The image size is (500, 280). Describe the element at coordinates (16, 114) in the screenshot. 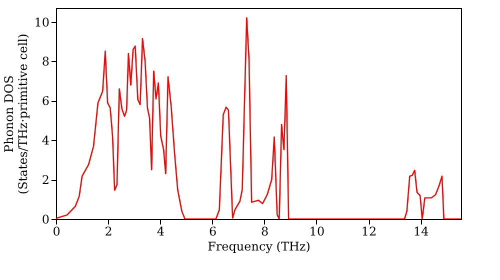

I see `y-axis-title: Phonon DOS (States/THz·primitive cell)` at that location.